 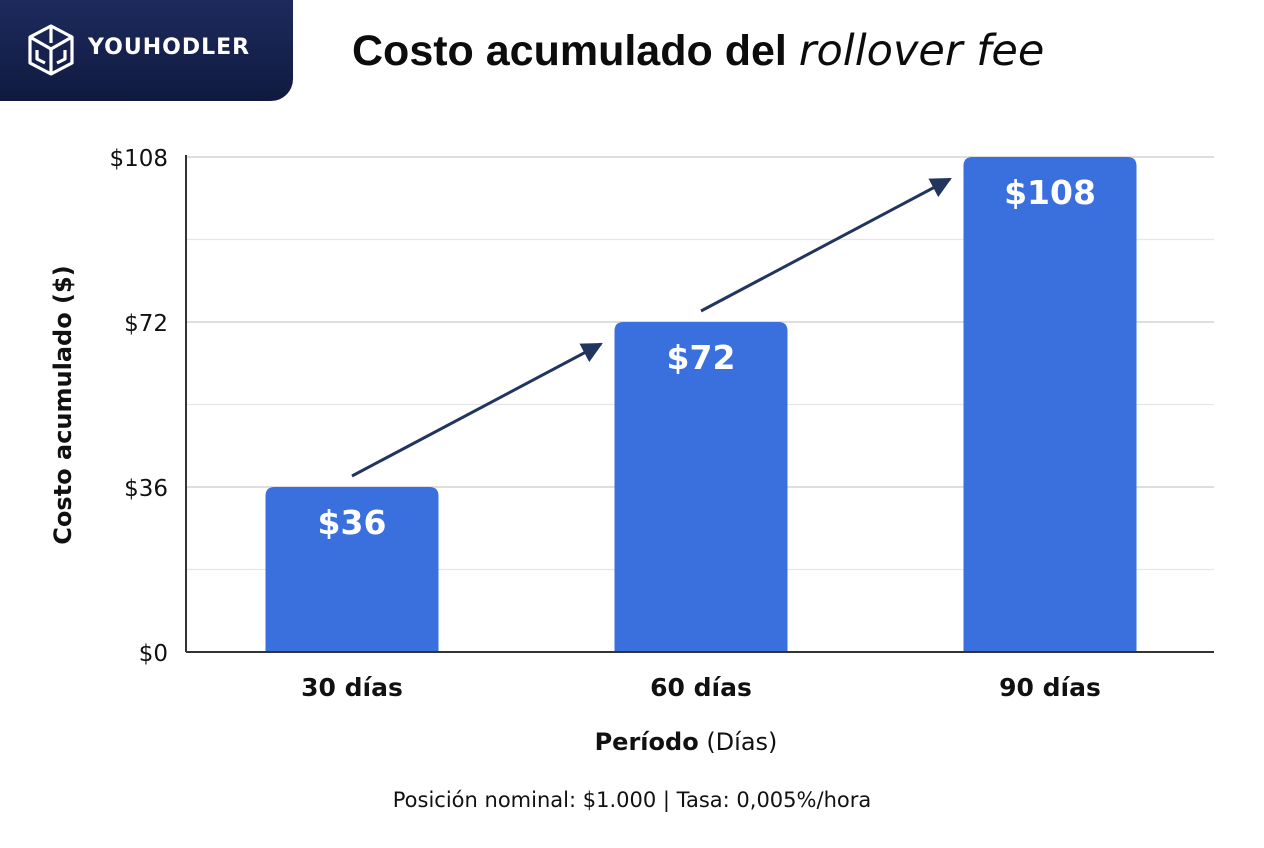 I want to click on x-axis-label: Período (Días), so click(x=632, y=742).